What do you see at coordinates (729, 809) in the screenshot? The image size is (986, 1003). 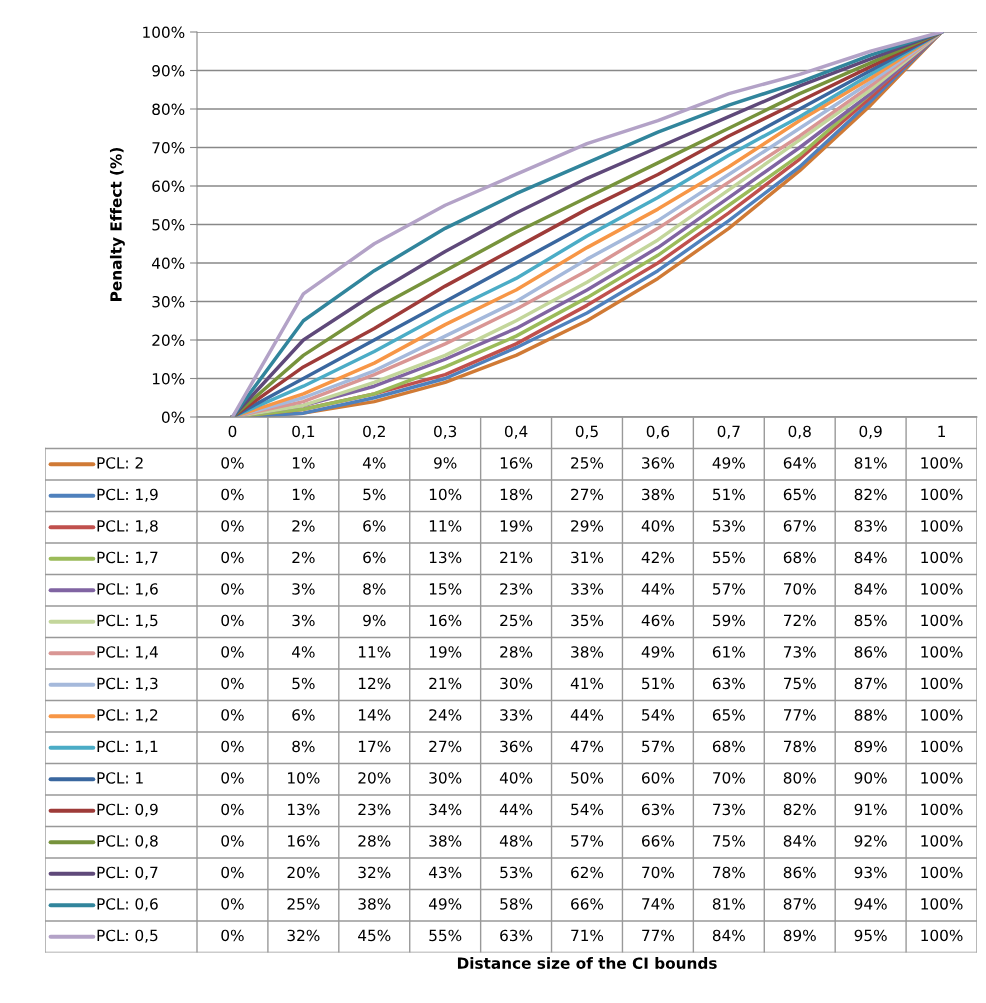 I see `data-label: 73%` at bounding box center [729, 809].